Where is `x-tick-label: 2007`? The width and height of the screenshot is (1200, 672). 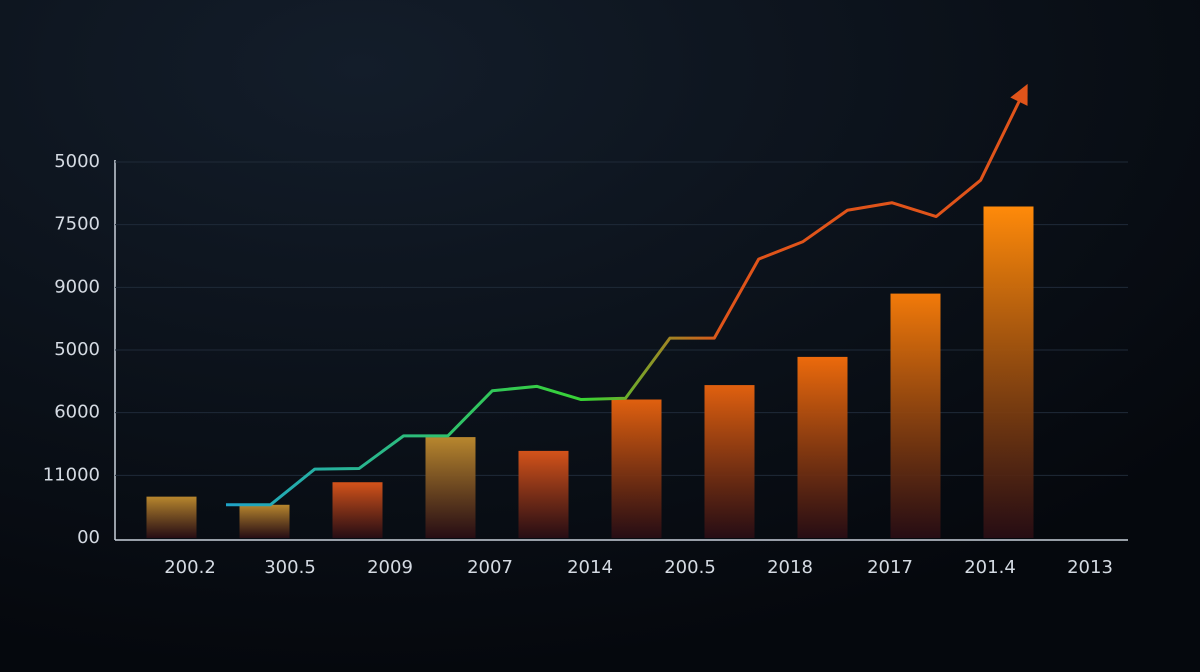
x-tick-label: 2007 is located at coordinates (490, 567).